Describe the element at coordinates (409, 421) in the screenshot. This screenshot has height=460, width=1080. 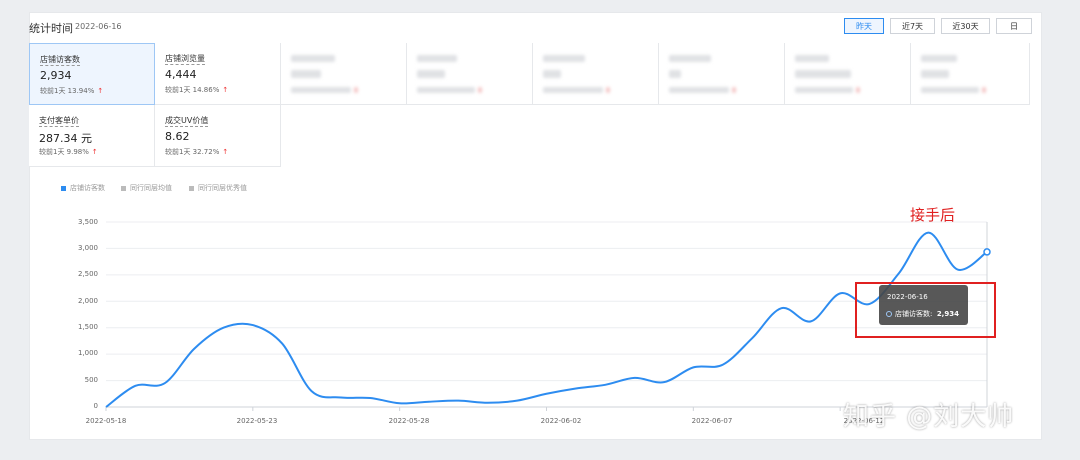
I see `x-tick-label: 2022-05-28` at that location.